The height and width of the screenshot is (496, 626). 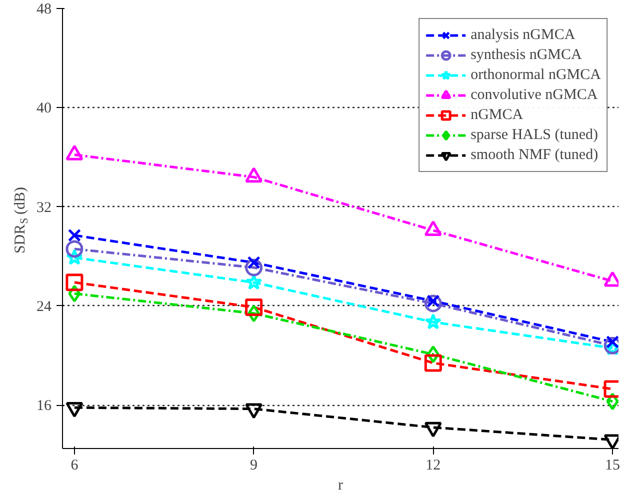 I want to click on y-axis-title: SDRS (dB), so click(x=21, y=220).